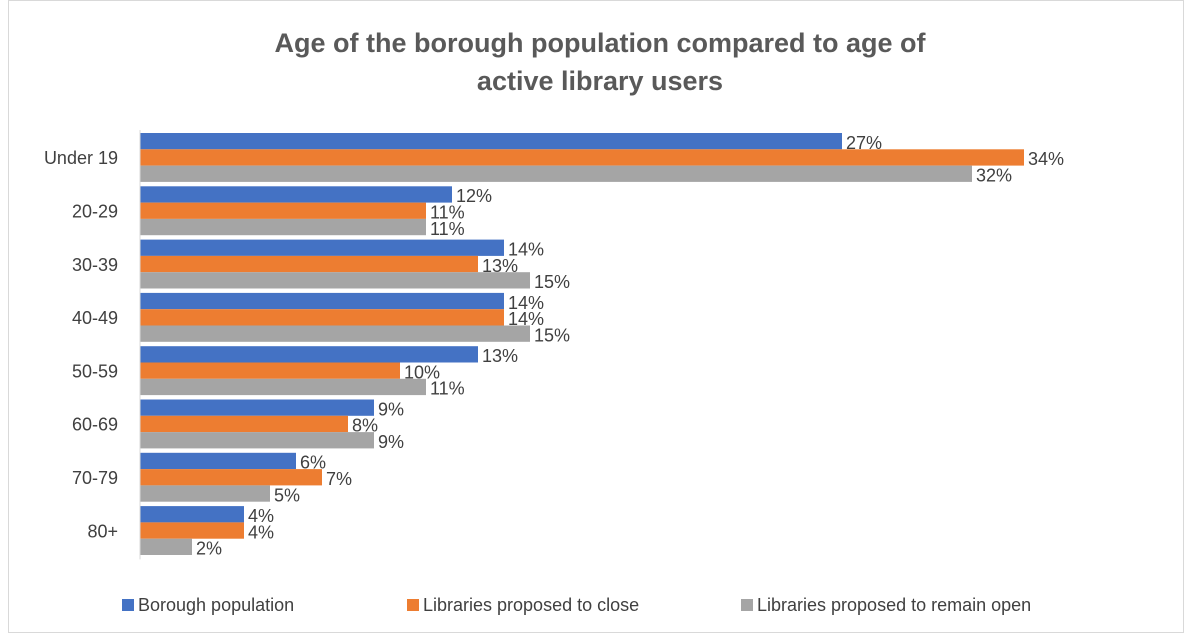 Image resolution: width=1192 pixels, height=640 pixels. I want to click on data-label: 2%, so click(209, 549).